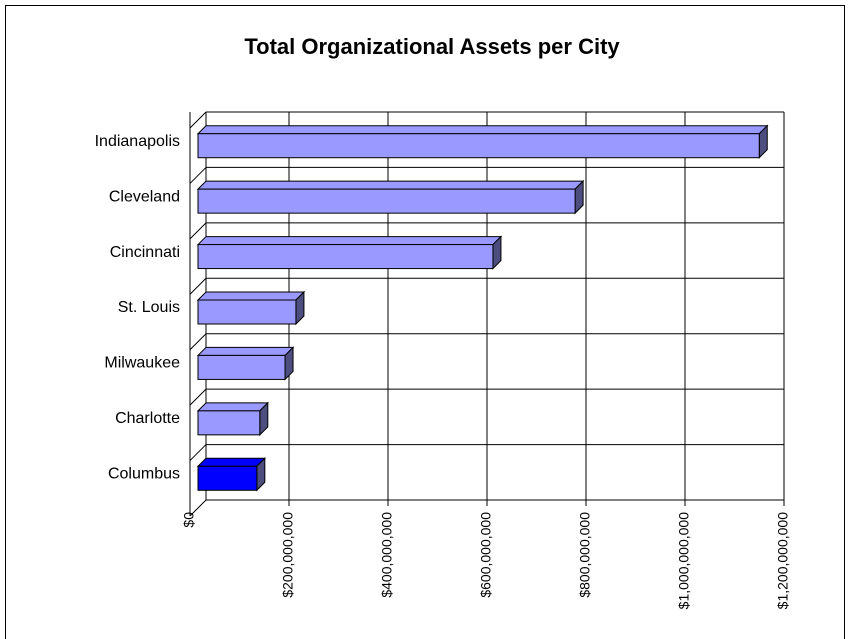  What do you see at coordinates (142, 363) in the screenshot?
I see `y-tick-label: Milwaukee` at bounding box center [142, 363].